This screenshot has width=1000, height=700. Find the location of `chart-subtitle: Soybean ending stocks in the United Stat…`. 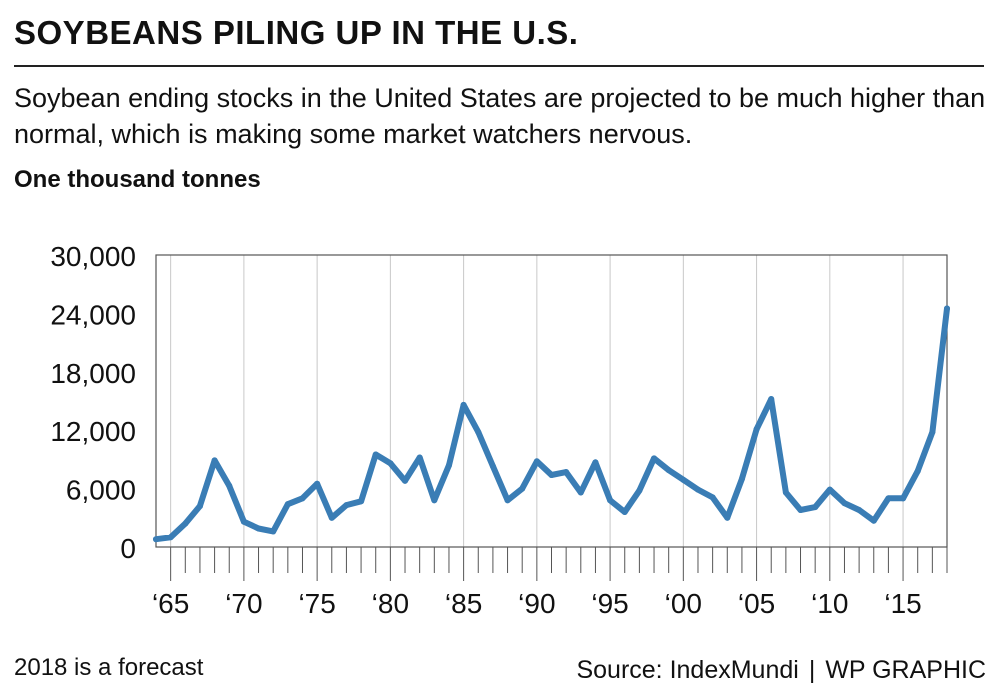

chart-subtitle: Soybean ending stocks in the United Stat… is located at coordinates (500, 116).